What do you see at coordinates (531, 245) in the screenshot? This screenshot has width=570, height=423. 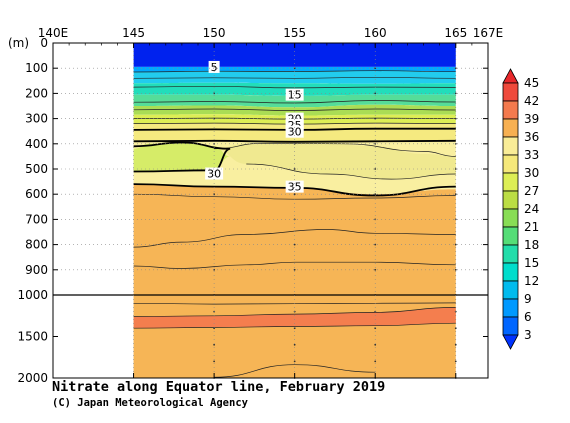 I see `colorbar-label: 18` at bounding box center [531, 245].